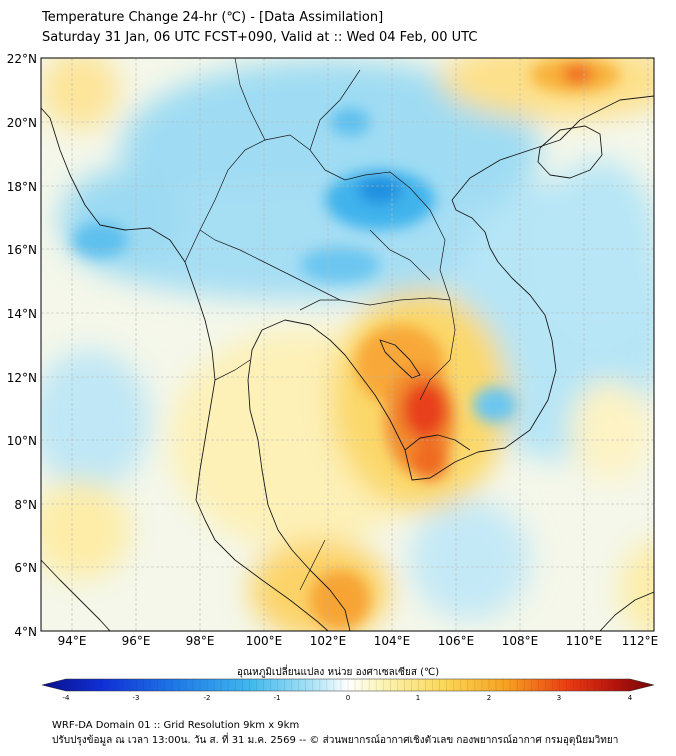 The width and height of the screenshot is (676, 756). Describe the element at coordinates (392, 641) in the screenshot. I see `lon-label: 104°E` at that location.